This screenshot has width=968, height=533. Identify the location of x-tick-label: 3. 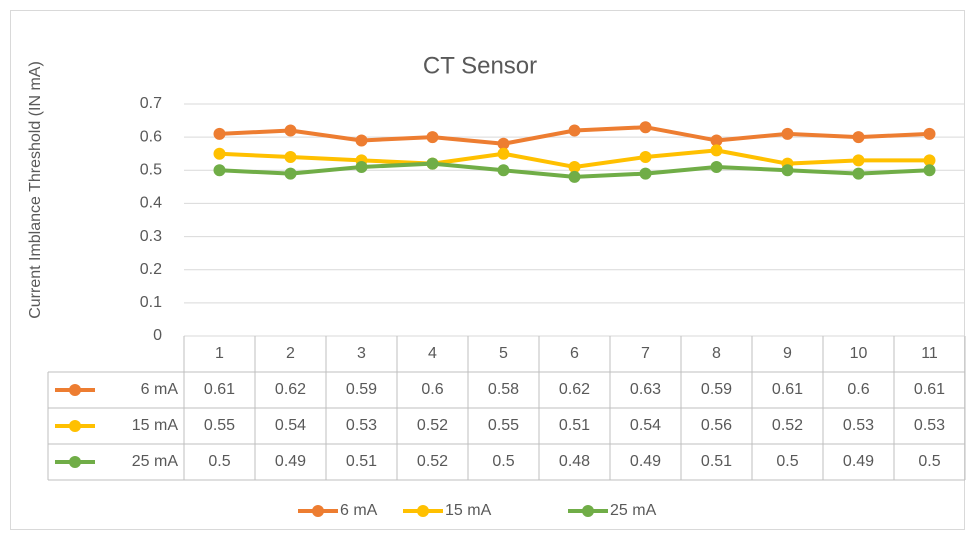
(361, 353).